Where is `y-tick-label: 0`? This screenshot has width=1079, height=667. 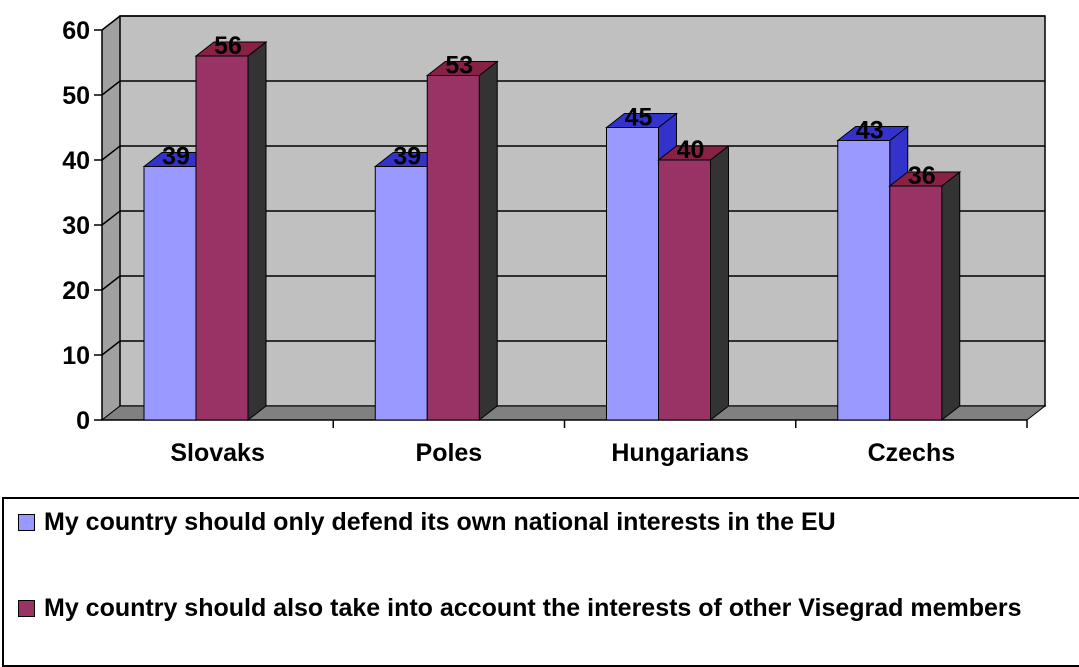 y-tick-label: 0 is located at coordinates (83, 421).